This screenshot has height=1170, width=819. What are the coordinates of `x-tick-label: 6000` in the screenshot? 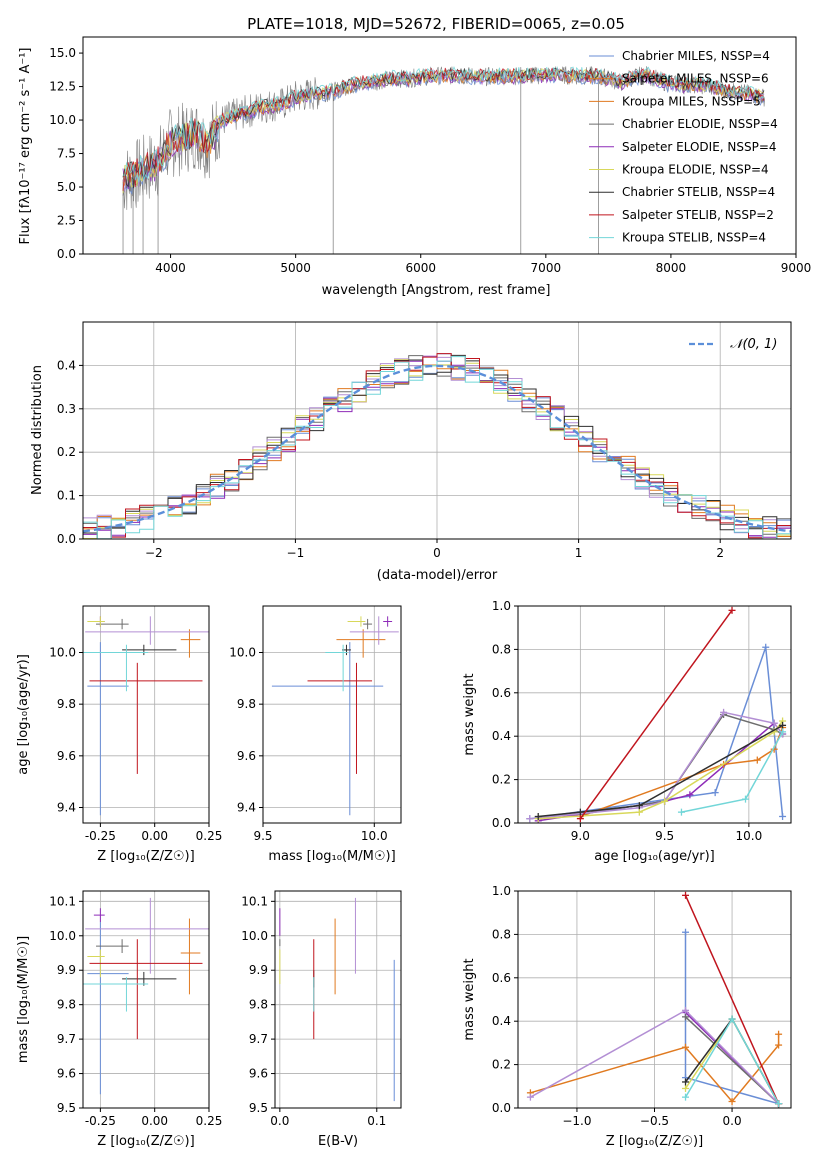 It's located at (420, 268).